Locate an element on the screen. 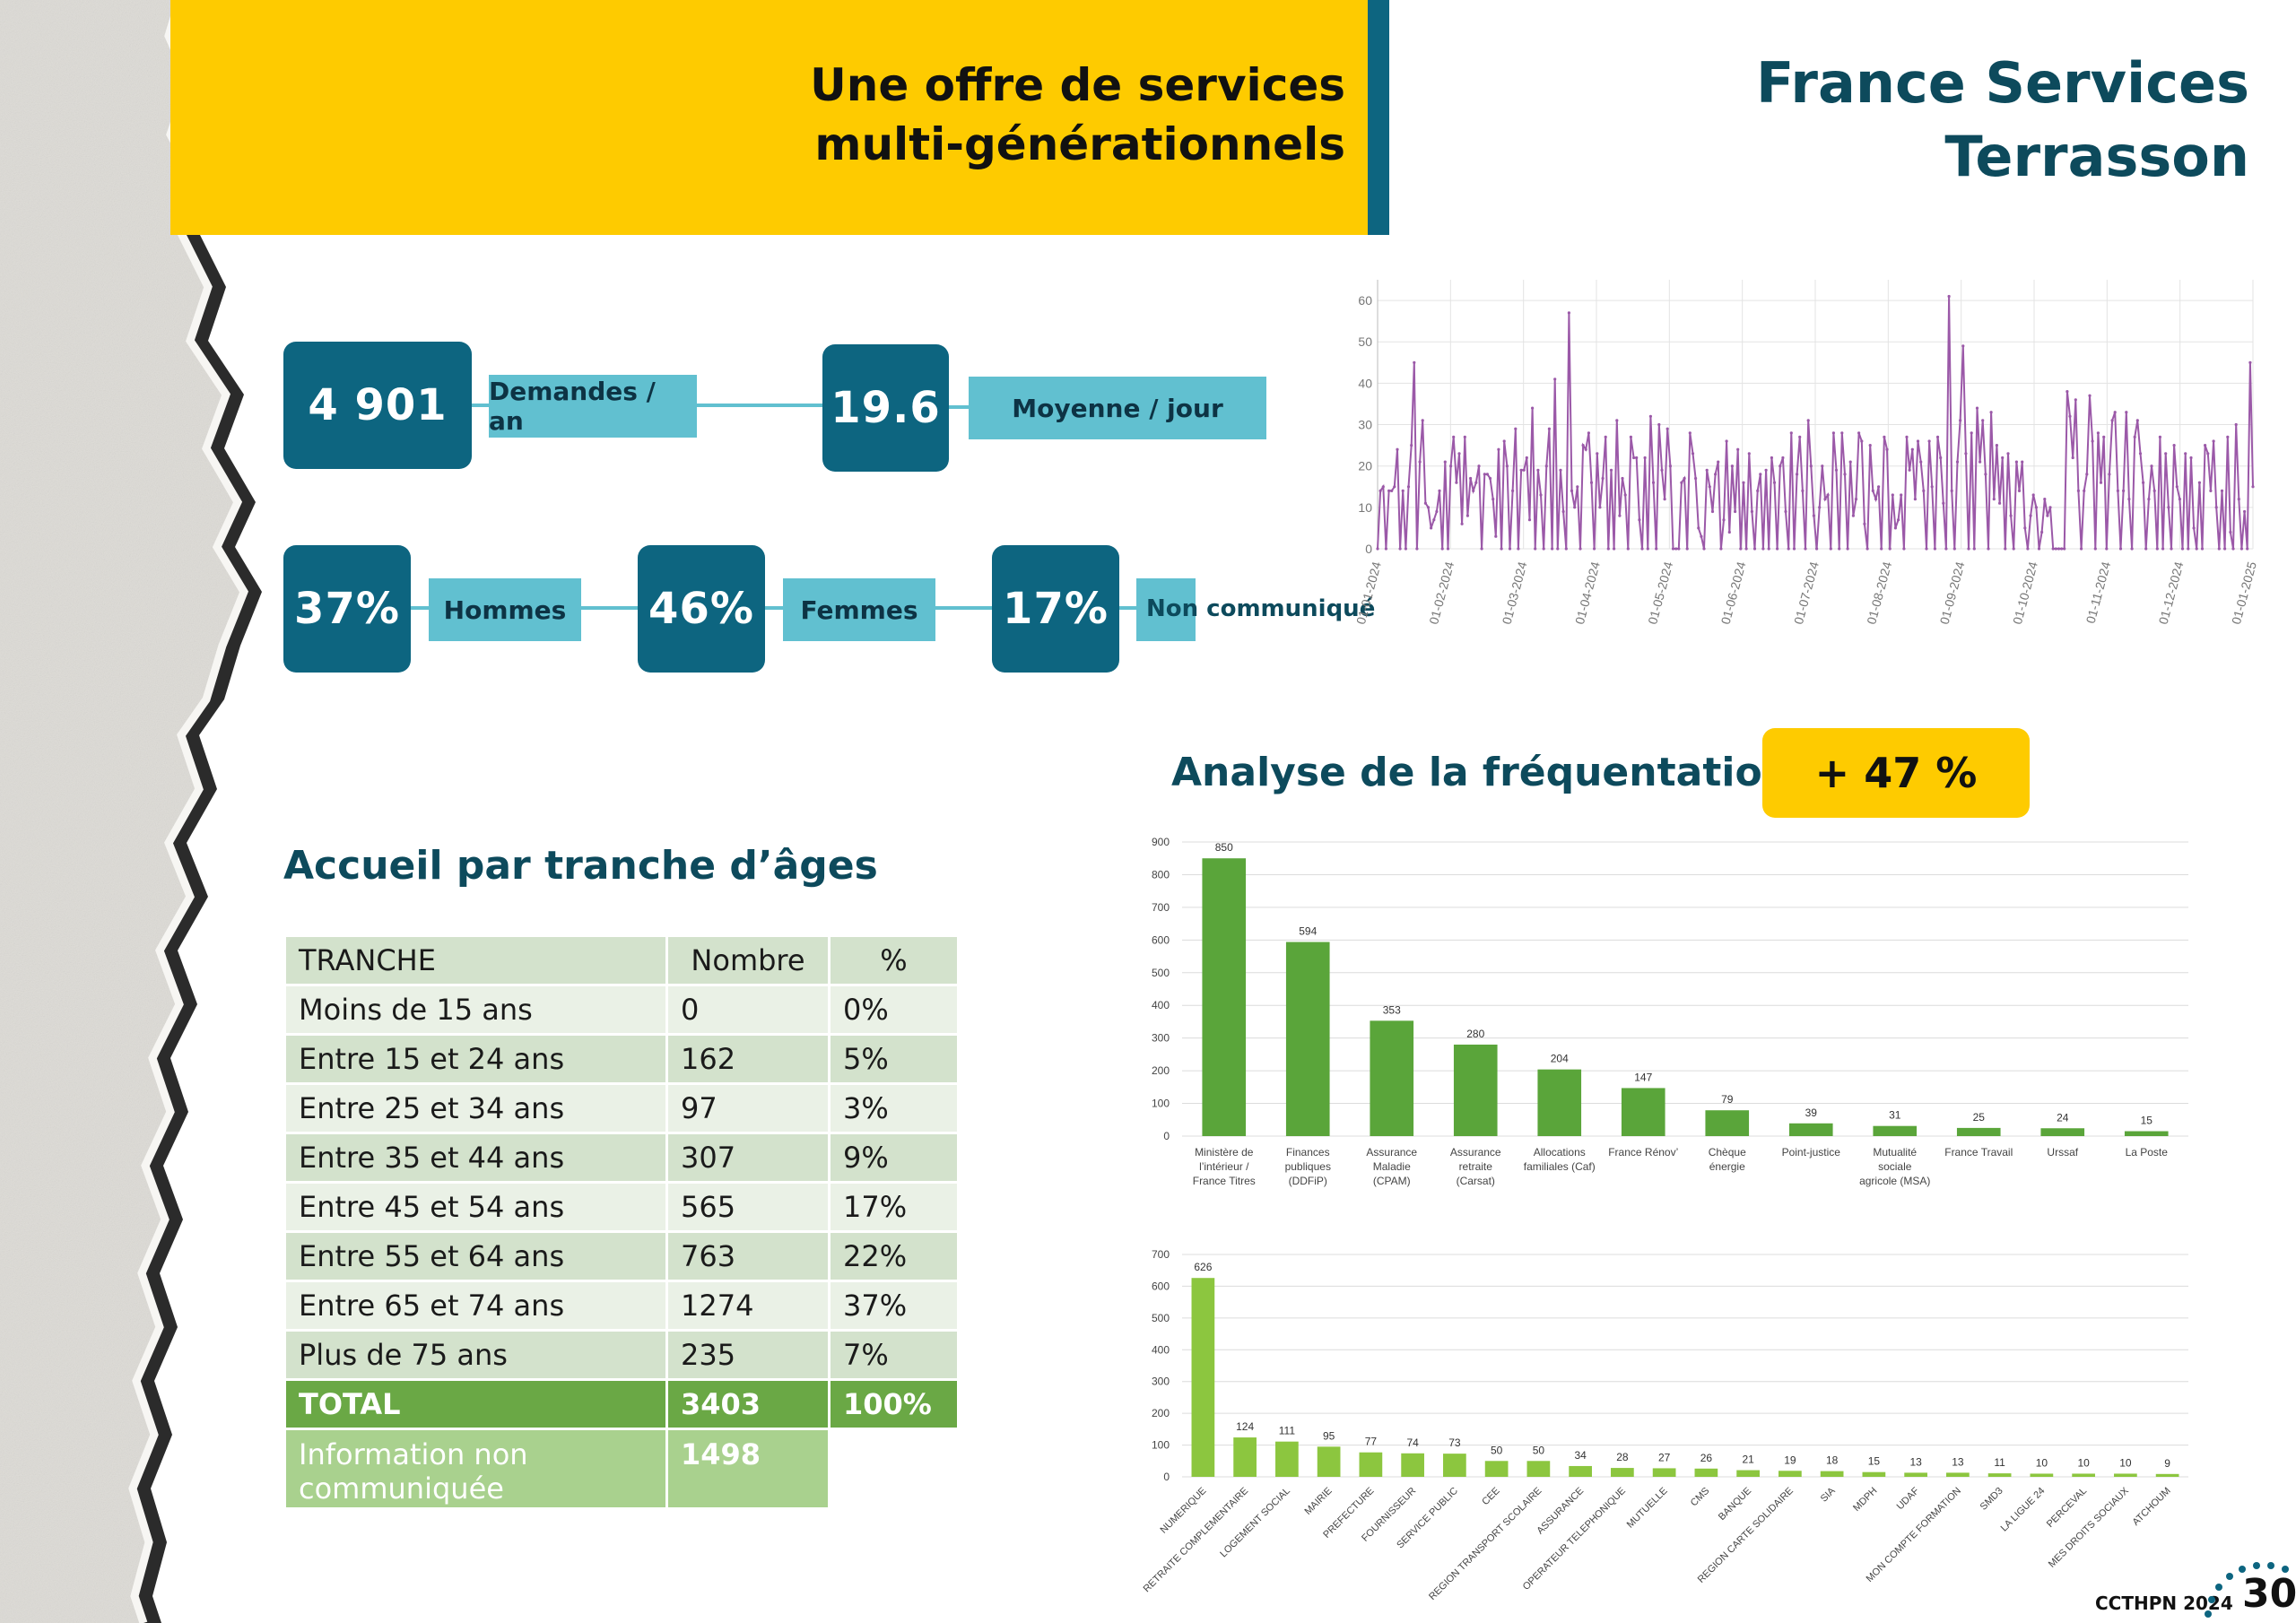  cell-nombre: 565 is located at coordinates (748, 1207).